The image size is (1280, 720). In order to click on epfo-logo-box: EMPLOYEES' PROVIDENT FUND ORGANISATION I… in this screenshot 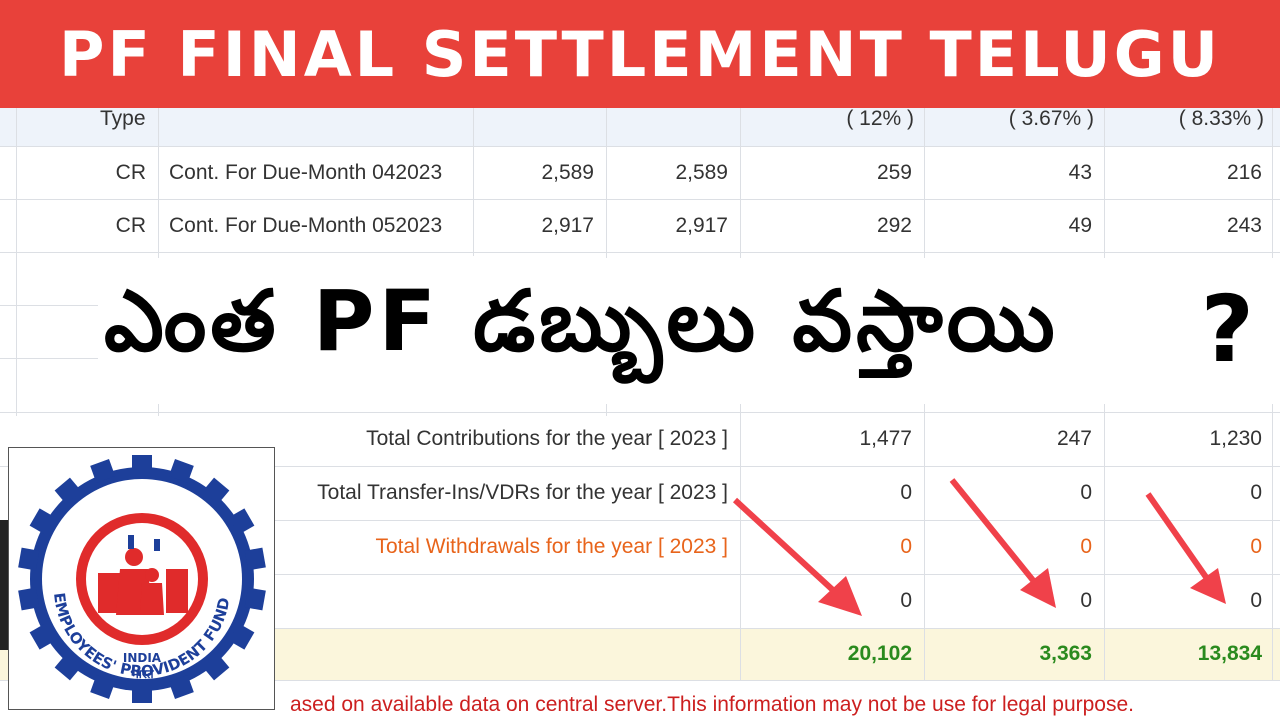, I will do `click(139, 572)`.